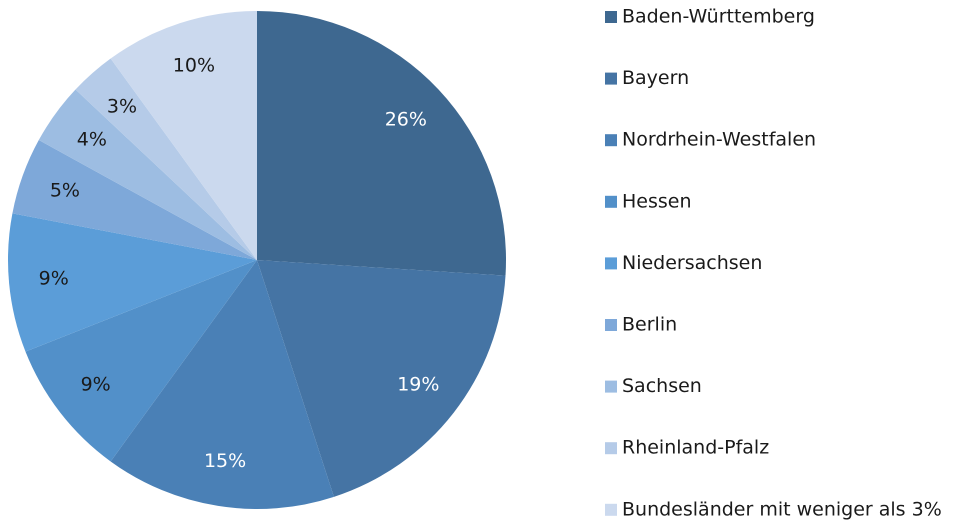 This screenshot has height=522, width=953. Describe the element at coordinates (655, 78) in the screenshot. I see `legend-label: Bayern` at that location.